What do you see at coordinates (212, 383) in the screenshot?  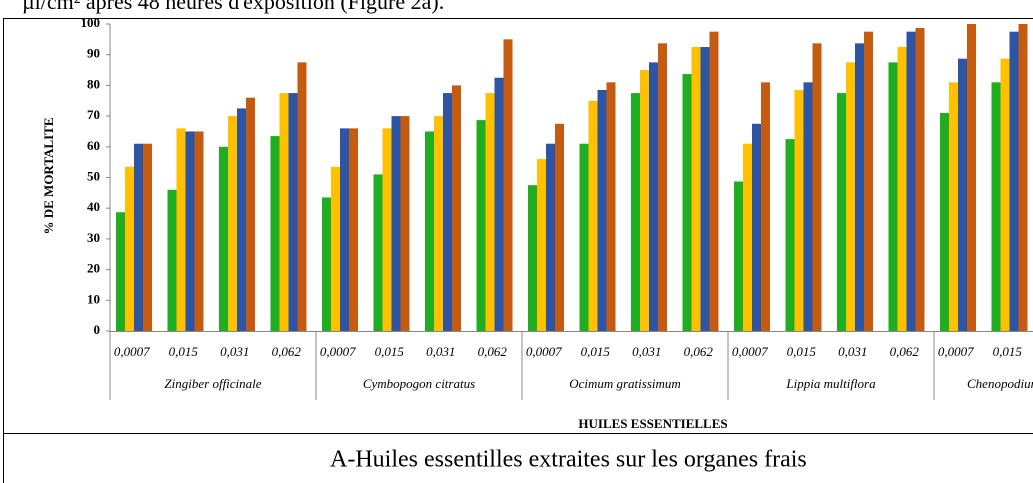 I see `group-label: Zingiber officinale` at bounding box center [212, 383].